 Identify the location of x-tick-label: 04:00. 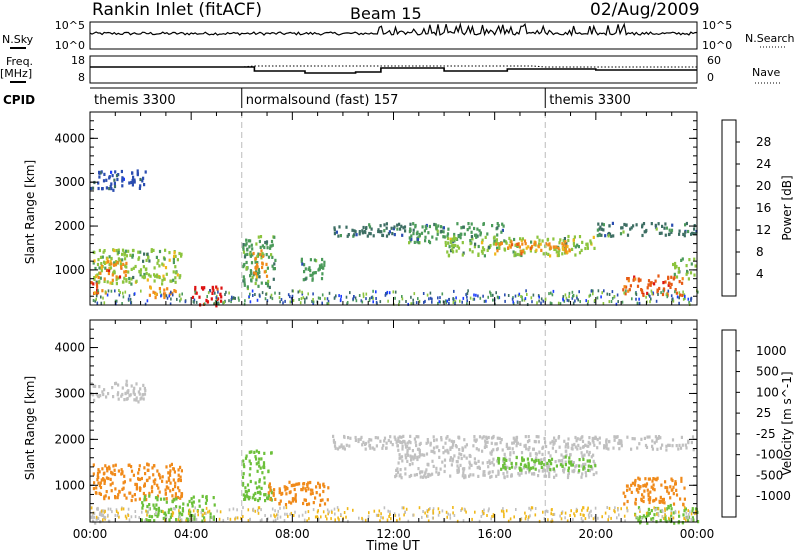
(191, 534).